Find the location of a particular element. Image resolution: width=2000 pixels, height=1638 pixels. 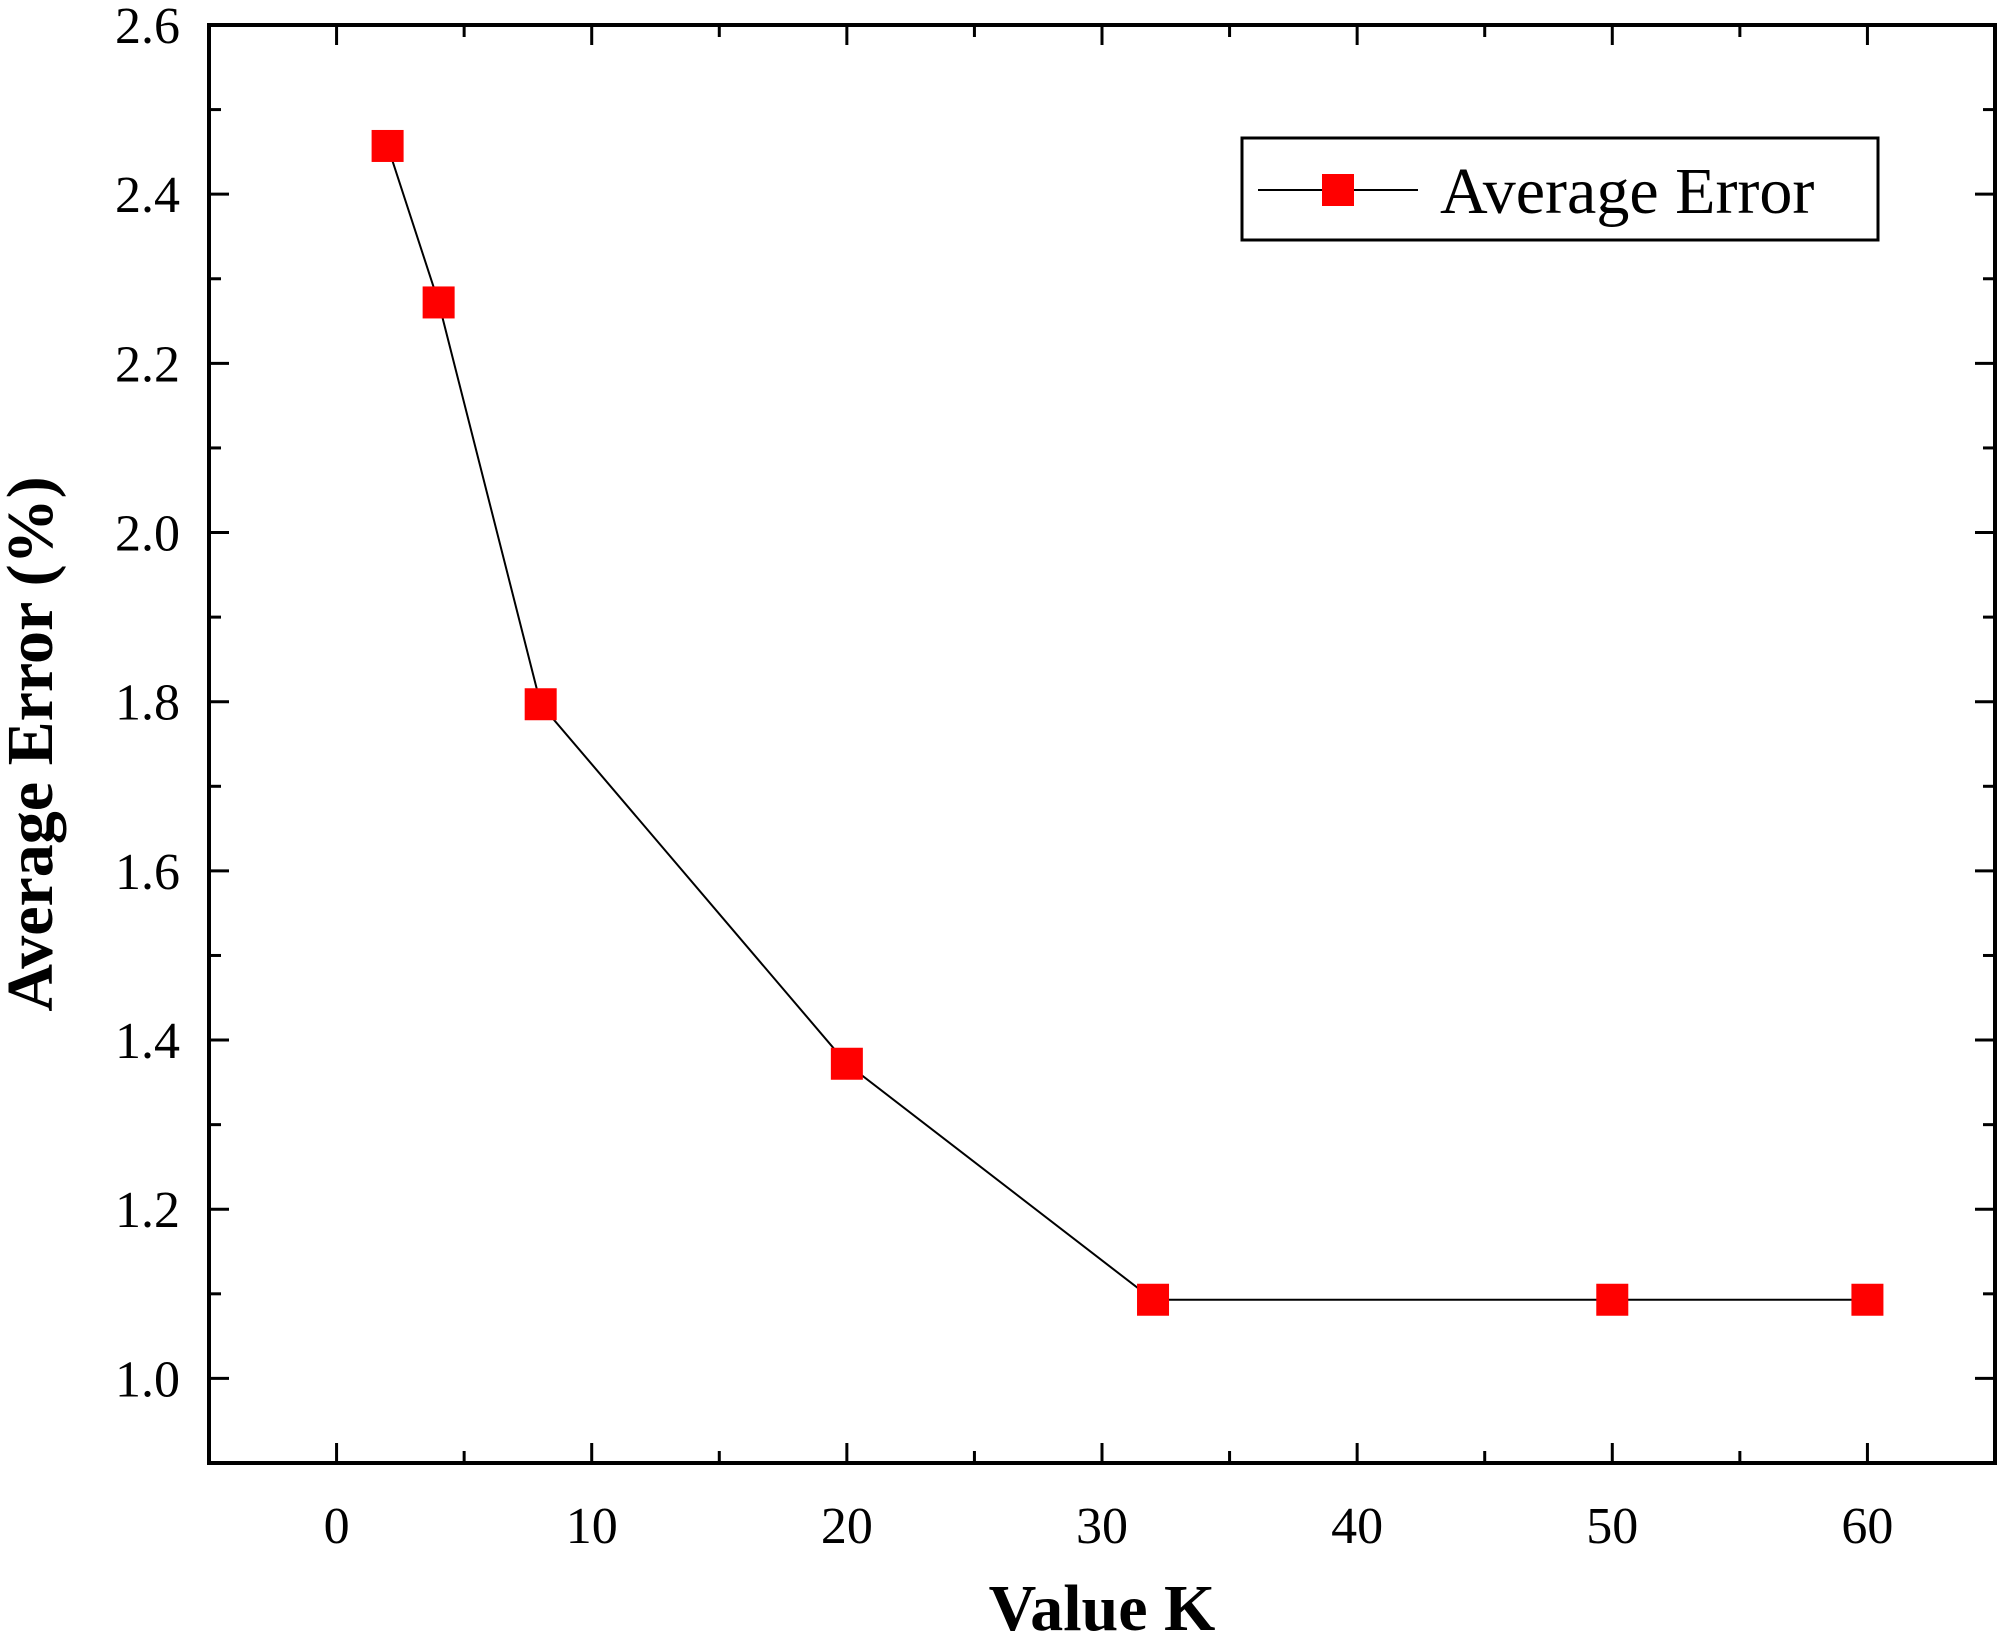

x-axis-title: Value K is located at coordinates (1102, 1605).